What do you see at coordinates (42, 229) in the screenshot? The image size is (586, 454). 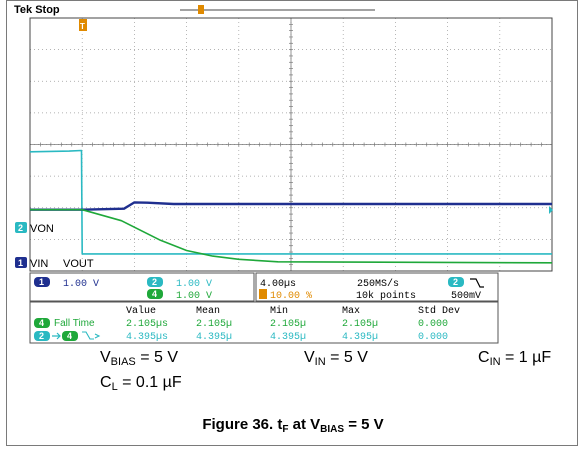 I see `label-von: VON` at bounding box center [42, 229].